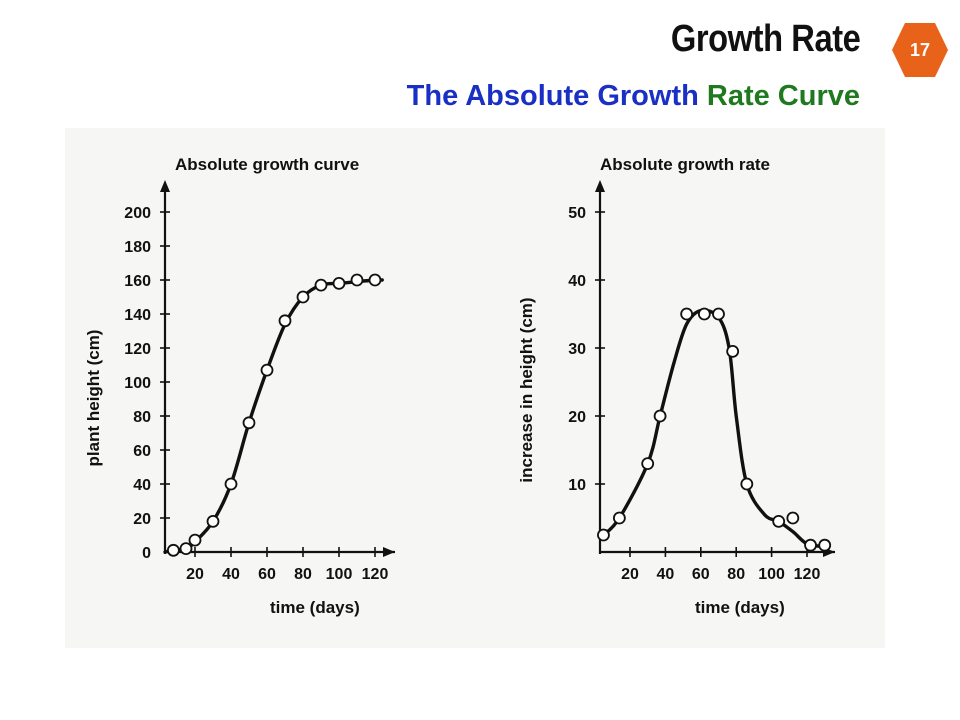 This screenshot has height=720, width=960. Describe the element at coordinates (389, 552) in the screenshot. I see `x-axis-arrow` at that location.